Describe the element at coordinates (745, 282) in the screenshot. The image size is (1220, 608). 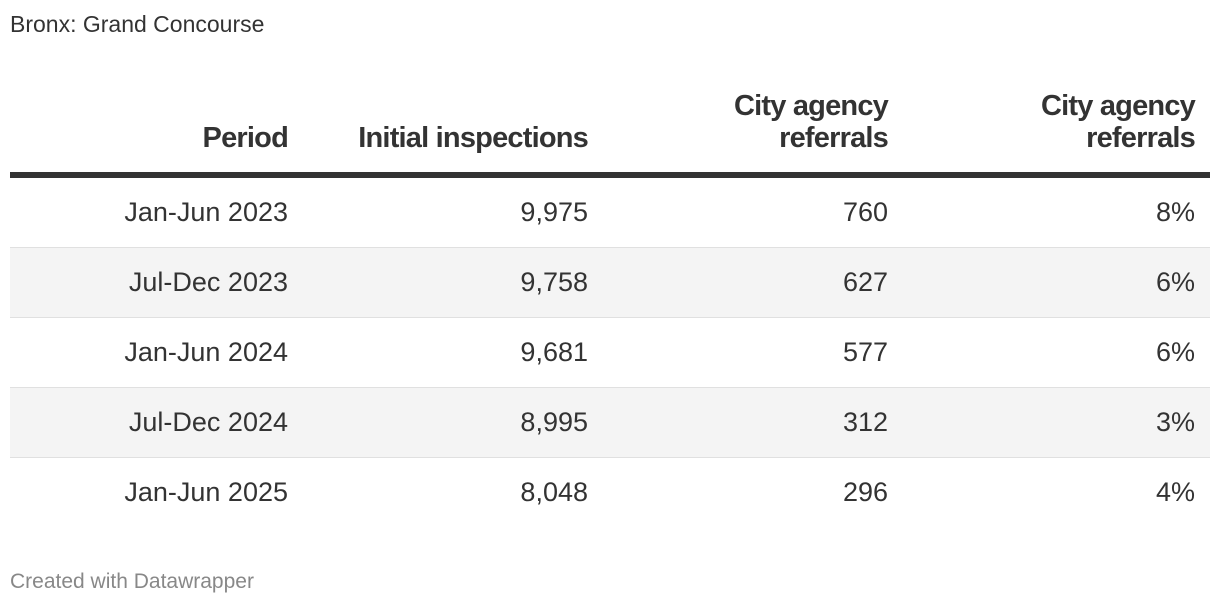
I see `referrals-cell: 627` at that location.